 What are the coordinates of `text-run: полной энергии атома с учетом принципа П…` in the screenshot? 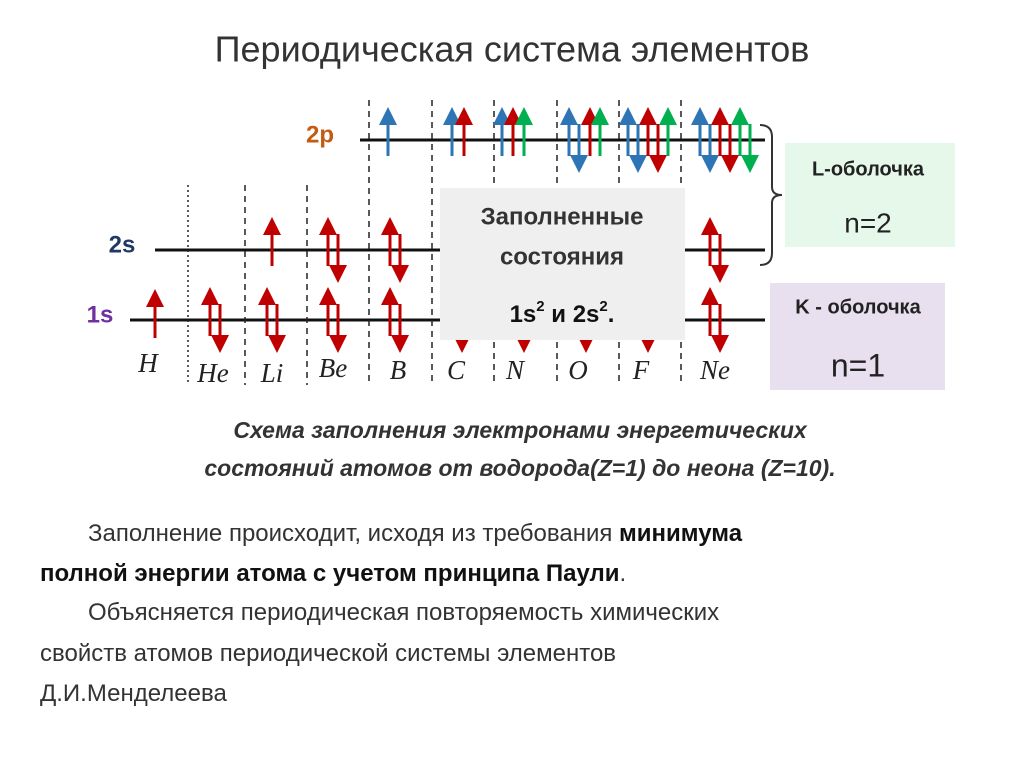 It's located at (329, 573).